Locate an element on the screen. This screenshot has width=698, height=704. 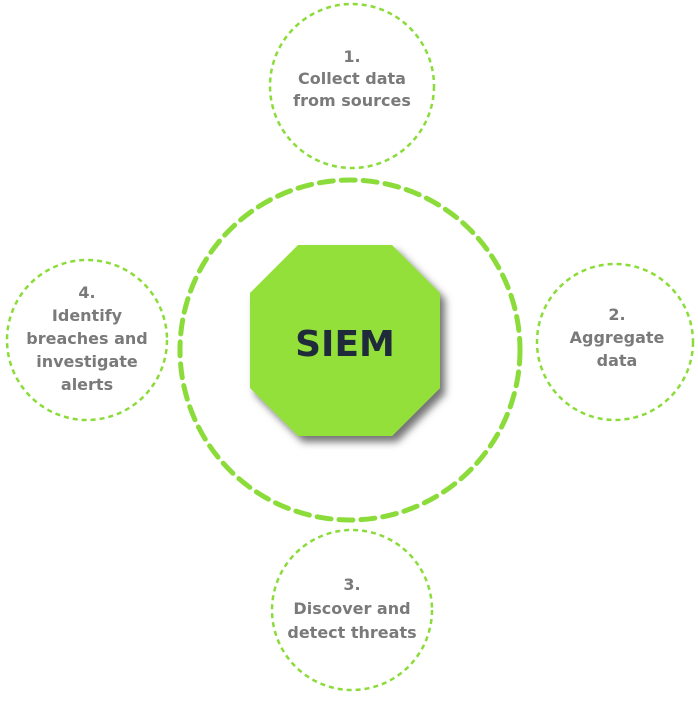
step-2-line-2: data is located at coordinates (617, 360).